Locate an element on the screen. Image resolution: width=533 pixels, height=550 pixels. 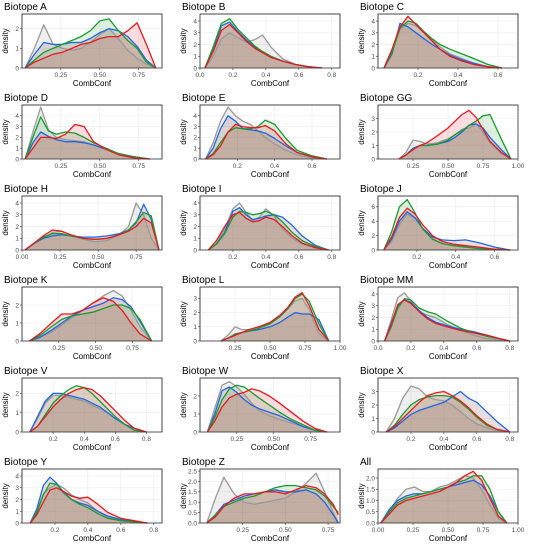
y-tick-label: 2.0 is located at coordinates (192, 482).